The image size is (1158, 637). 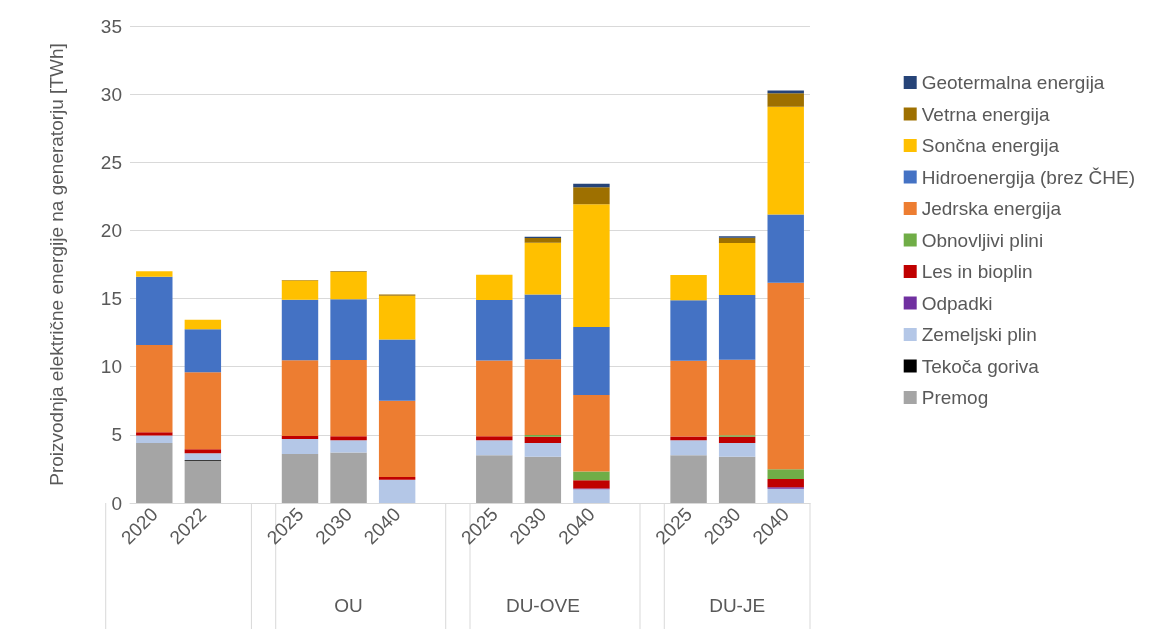 What do you see at coordinates (955, 397) in the screenshot?
I see `legend-label: Premog` at bounding box center [955, 397].